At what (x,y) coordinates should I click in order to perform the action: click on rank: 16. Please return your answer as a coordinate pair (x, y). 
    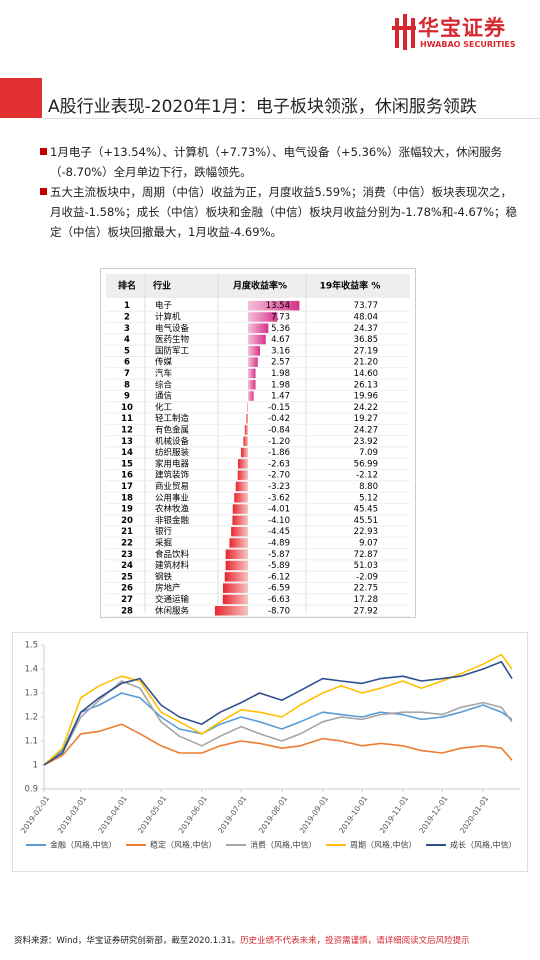
    Looking at the image, I should click on (127, 476).